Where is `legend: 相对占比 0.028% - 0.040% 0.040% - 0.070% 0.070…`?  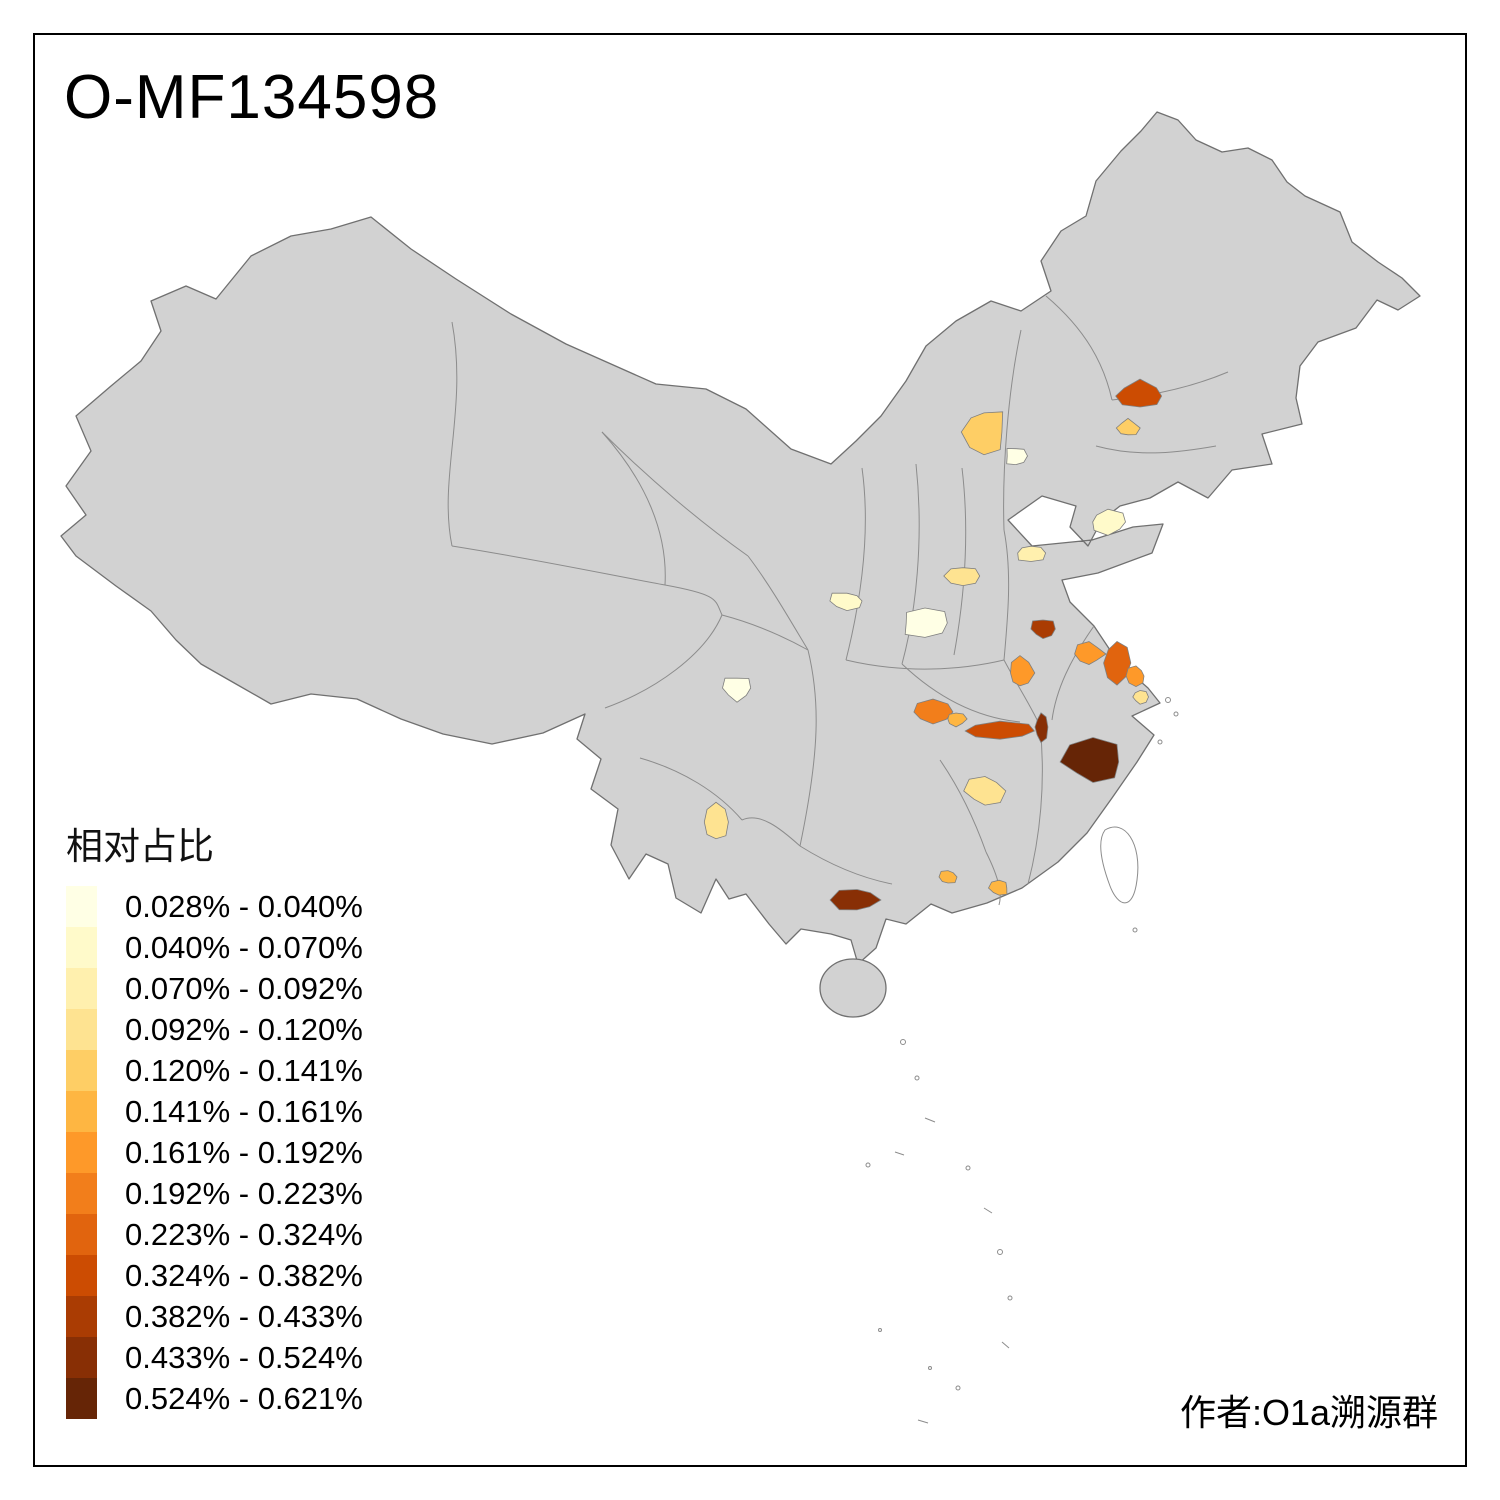 legend: 相对占比 0.028% - 0.040% 0.040% - 0.070% 0.070… is located at coordinates (214, 1117).